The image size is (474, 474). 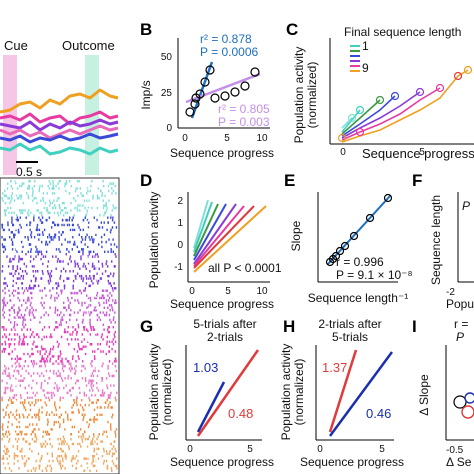 I want to click on panel-d-lines, so click(x=230, y=236).